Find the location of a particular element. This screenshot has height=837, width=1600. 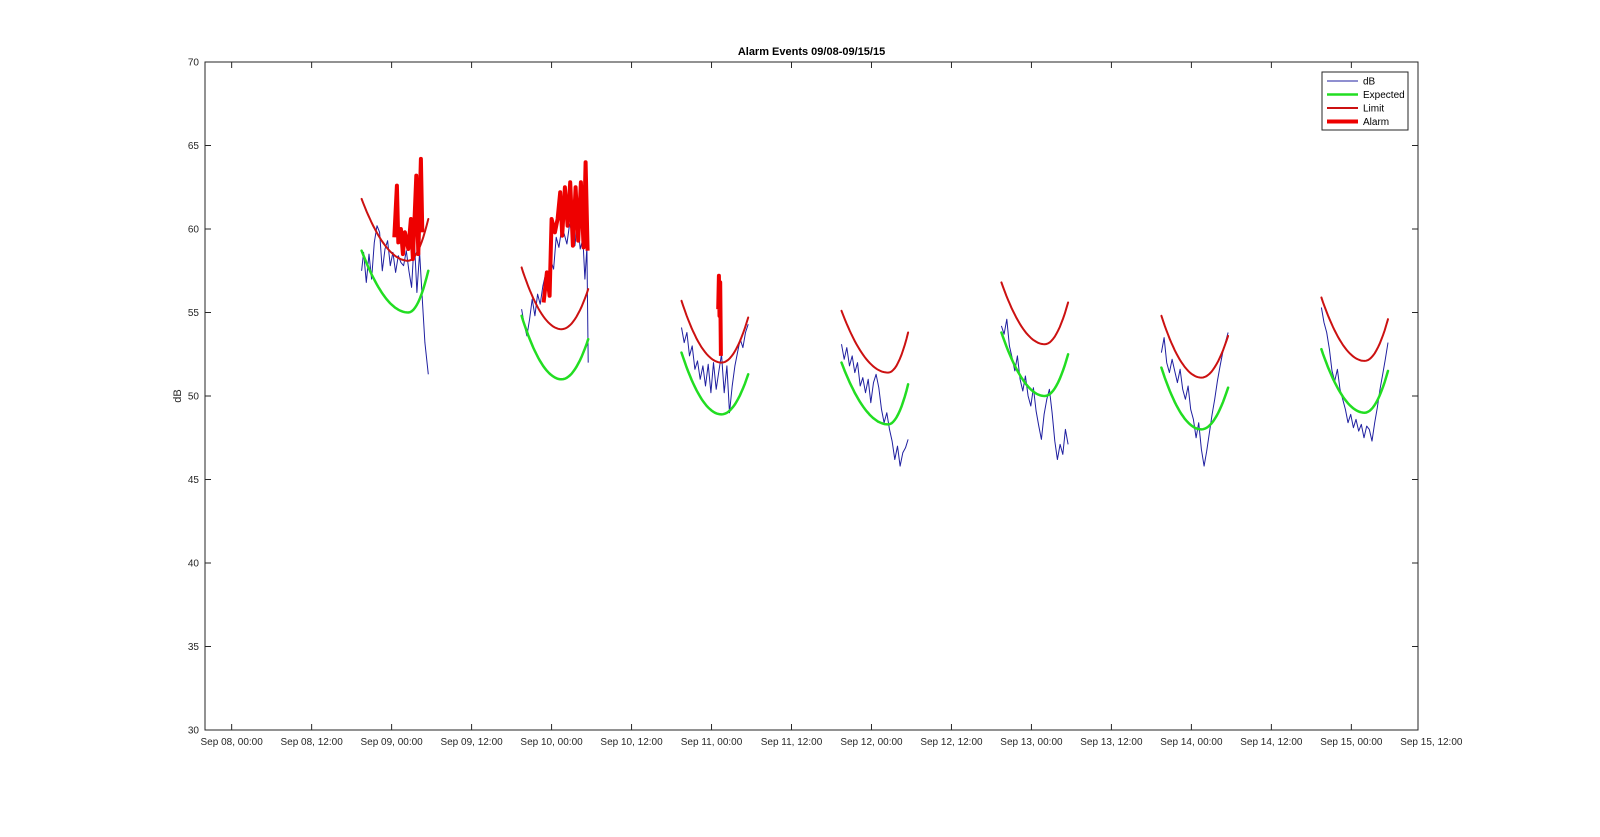

y-tick-label: 60 is located at coordinates (194, 230).